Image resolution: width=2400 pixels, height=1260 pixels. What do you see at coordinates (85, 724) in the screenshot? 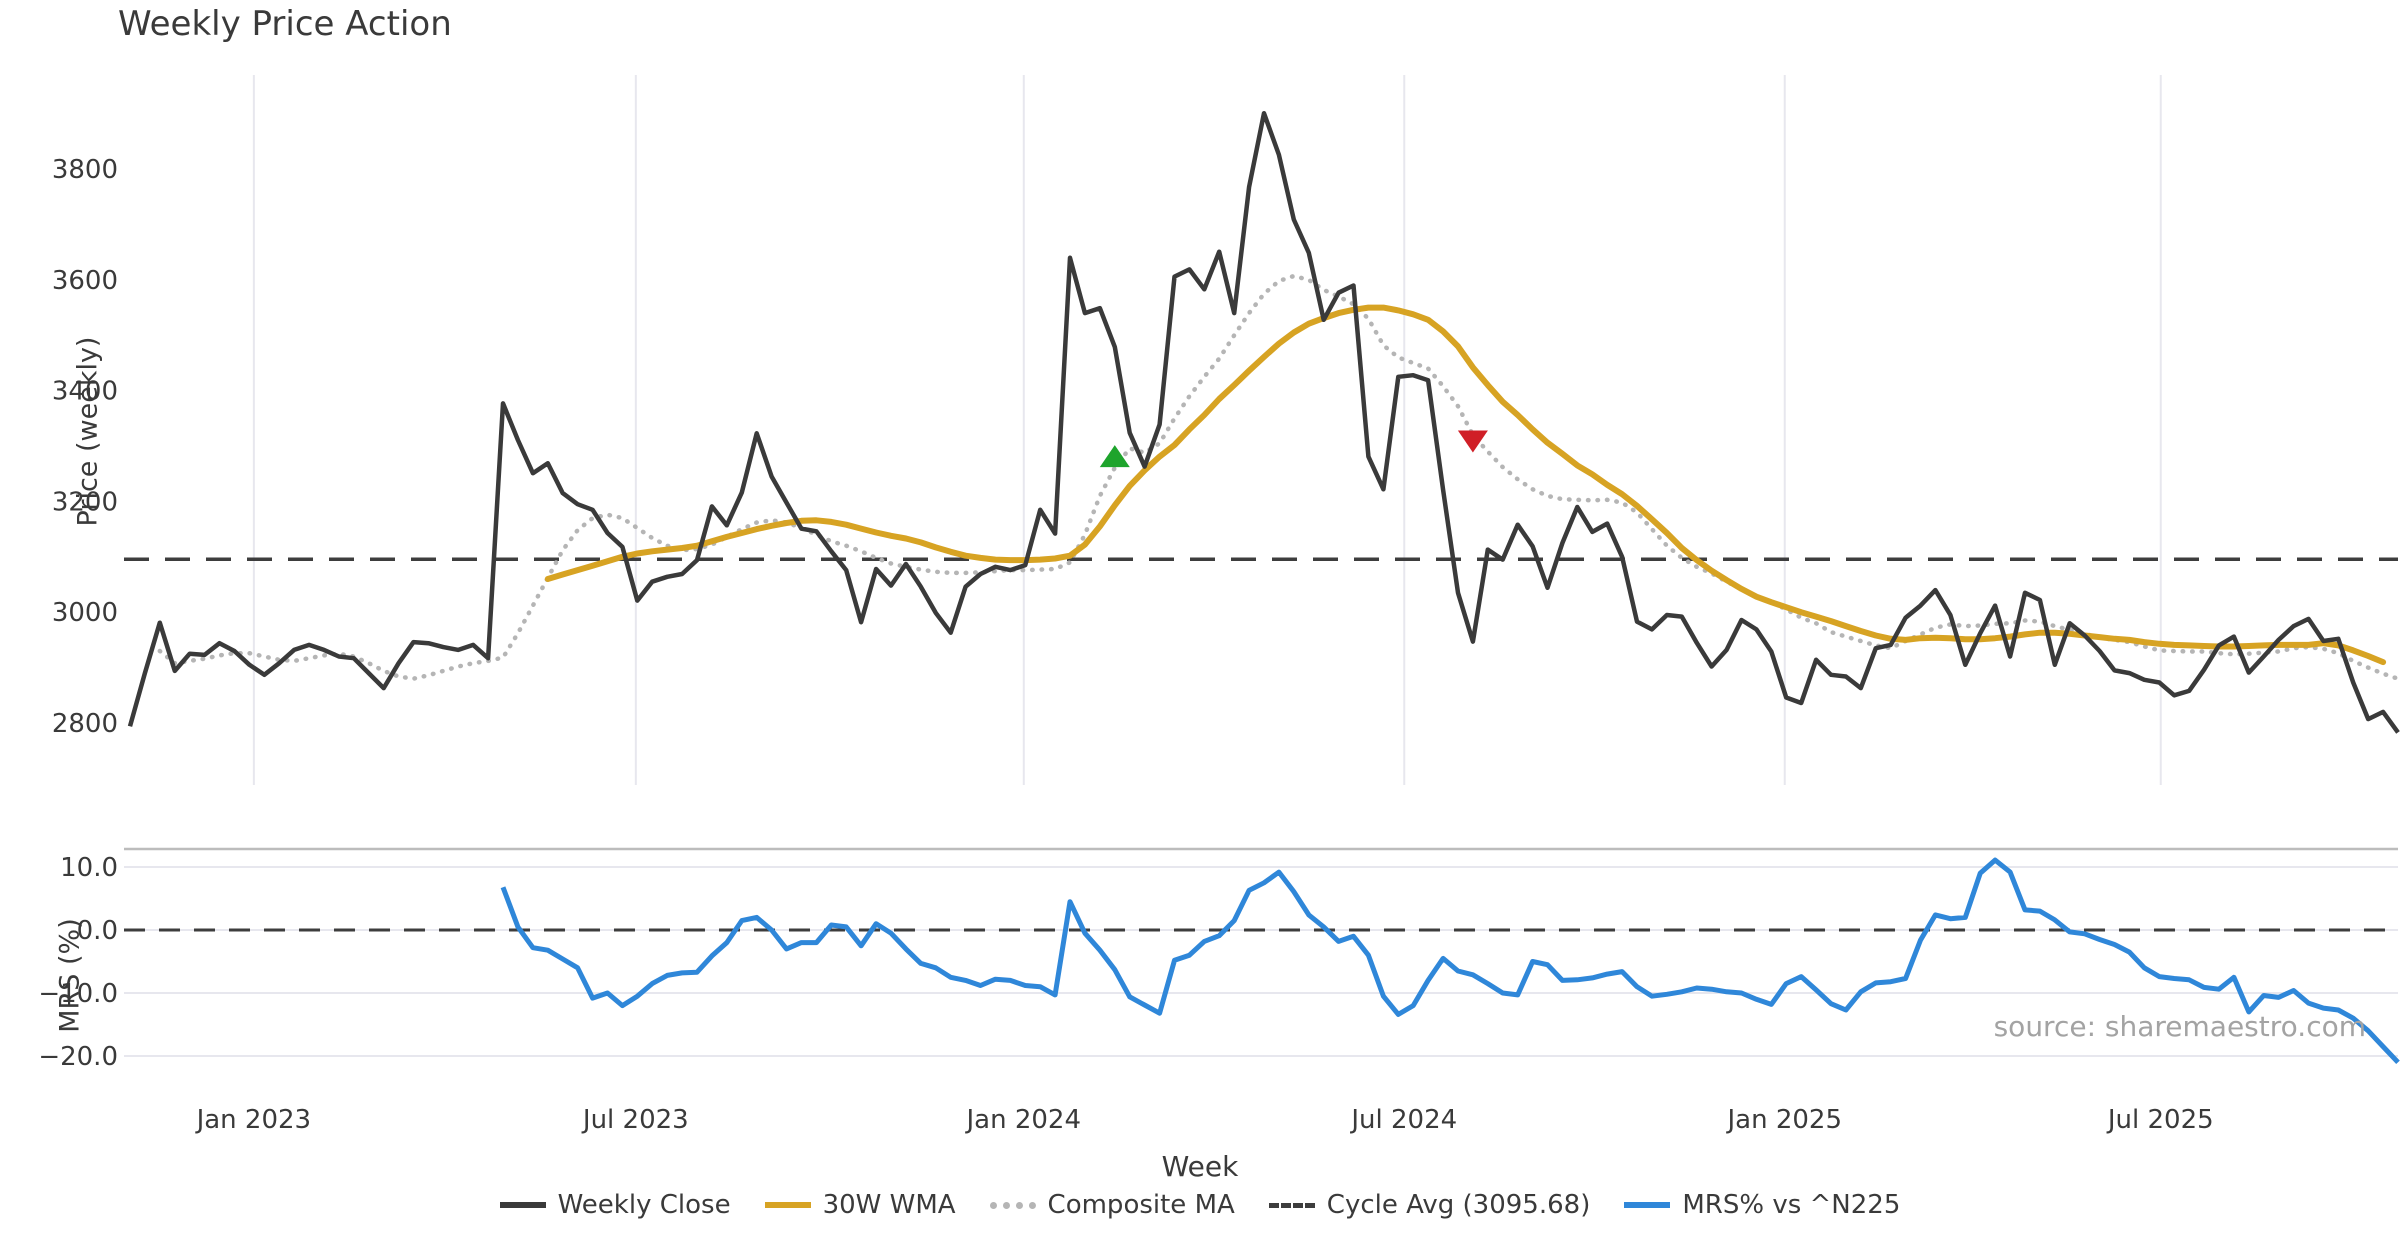
I see `price-ytick-label: 2800` at bounding box center [85, 724].